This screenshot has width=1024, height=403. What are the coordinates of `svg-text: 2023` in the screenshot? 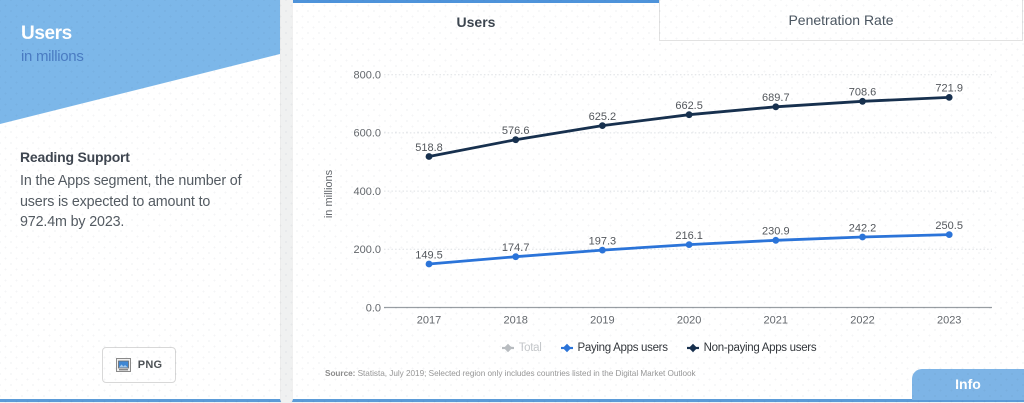 It's located at (949, 321).